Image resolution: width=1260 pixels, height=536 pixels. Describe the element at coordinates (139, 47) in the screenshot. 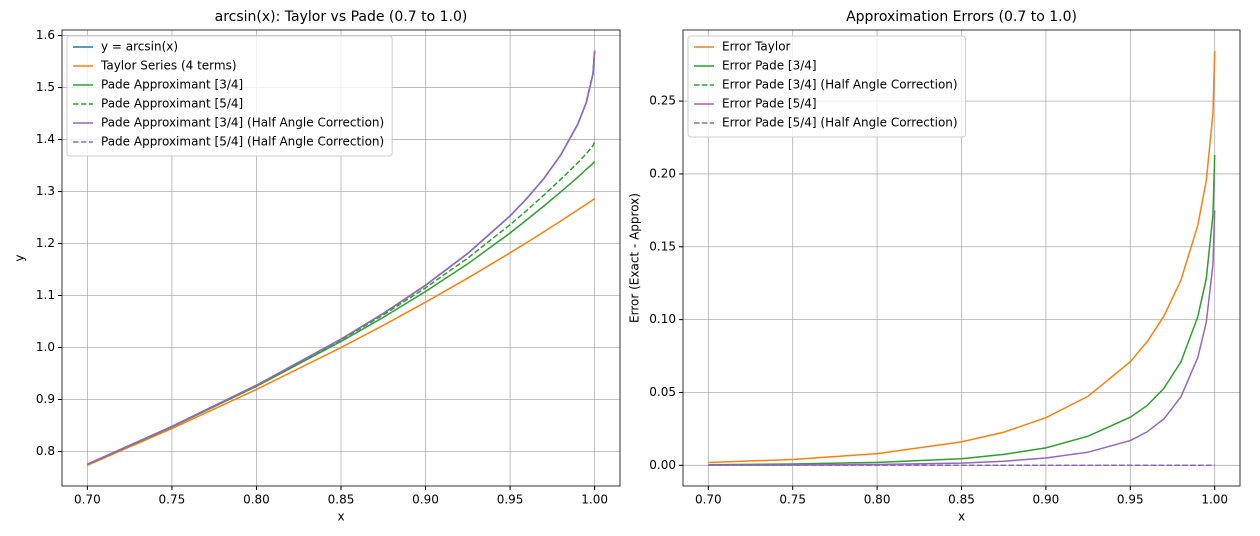

I see `legend-label: y = arcsin(x)` at that location.